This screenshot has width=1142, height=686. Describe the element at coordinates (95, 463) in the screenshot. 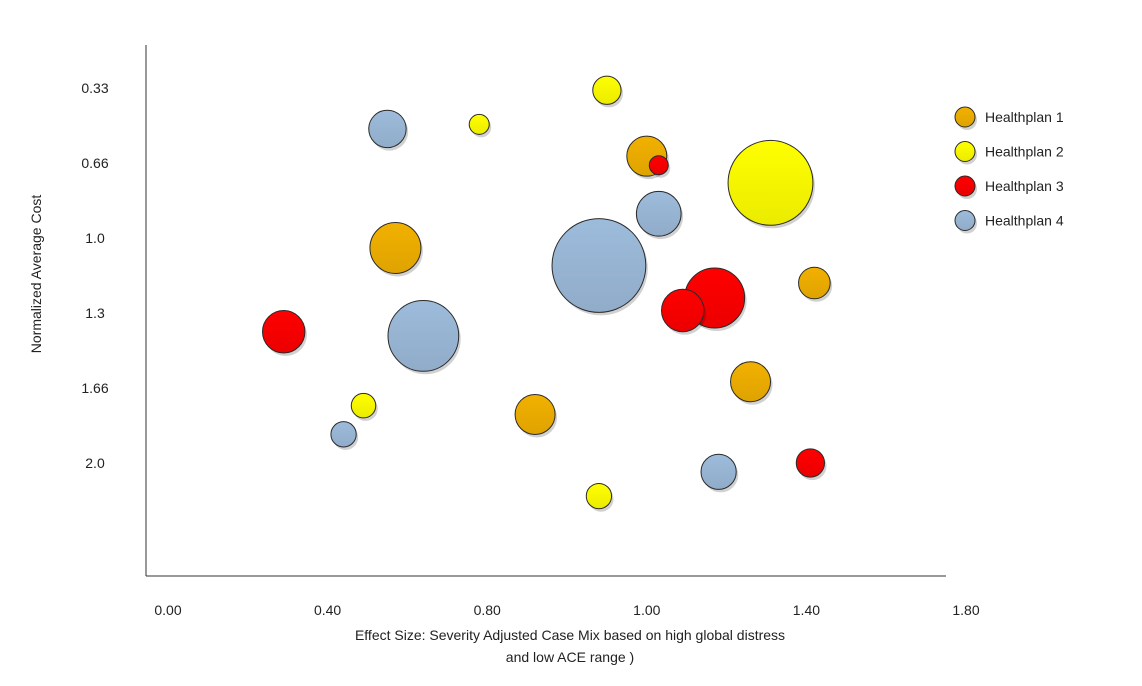

I see `y-tick-label: 2.0` at that location.